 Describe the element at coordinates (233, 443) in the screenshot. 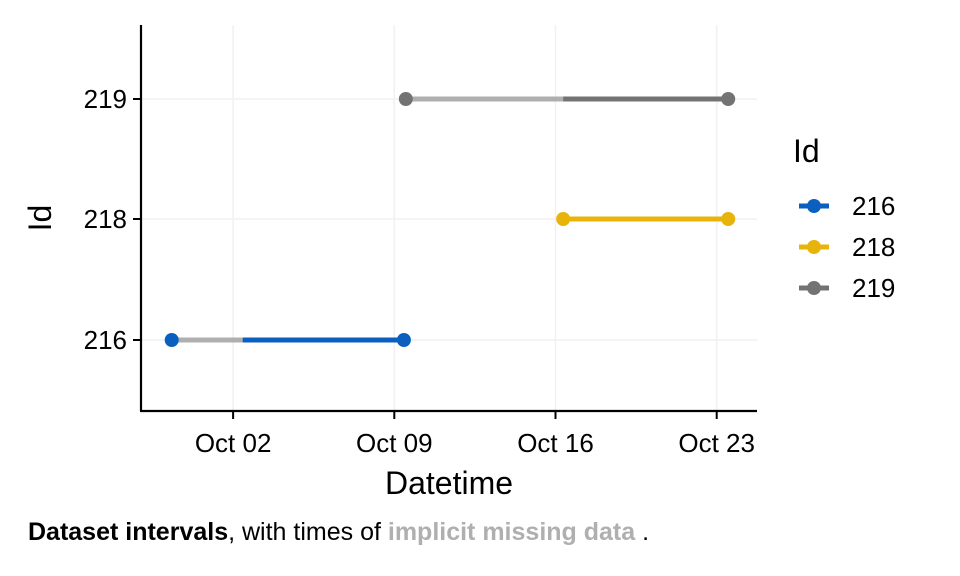

I see `x-tick-label: Oct 02` at that location.